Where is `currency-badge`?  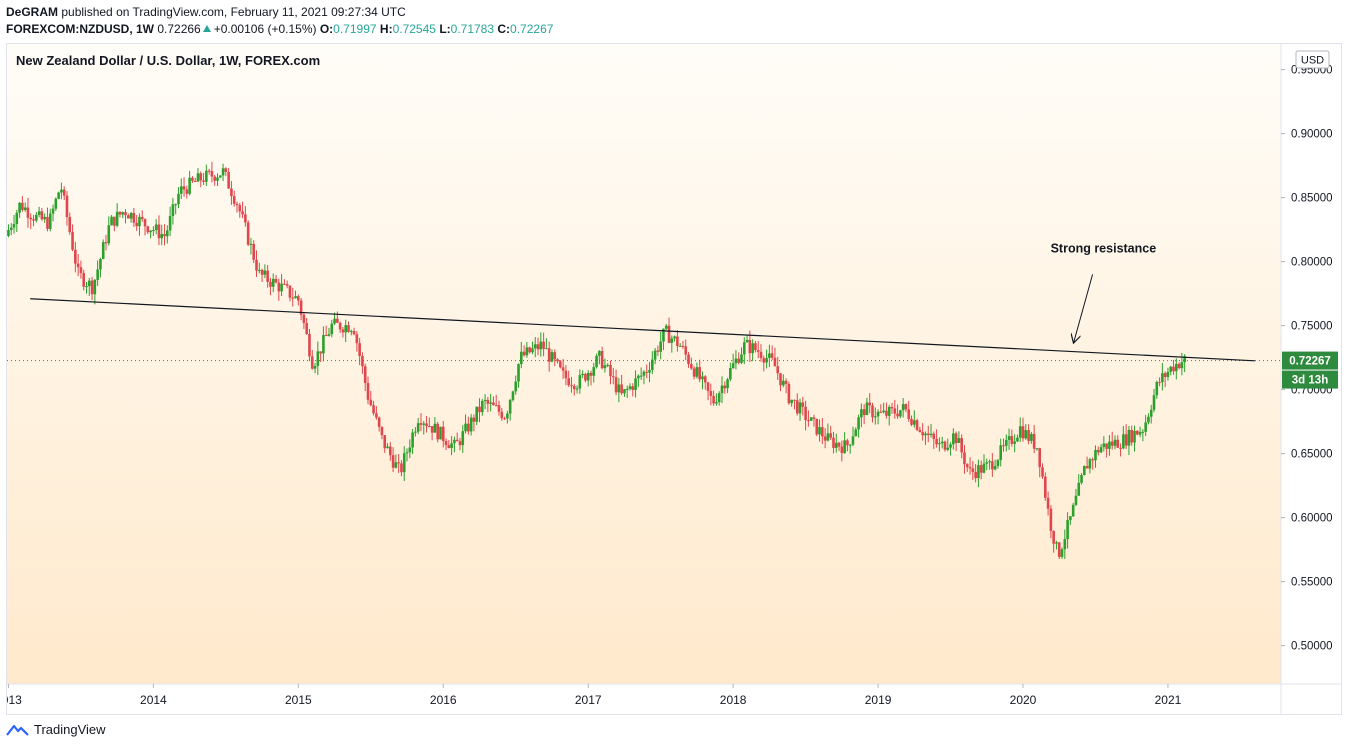 currency-badge is located at coordinates (1312, 59).